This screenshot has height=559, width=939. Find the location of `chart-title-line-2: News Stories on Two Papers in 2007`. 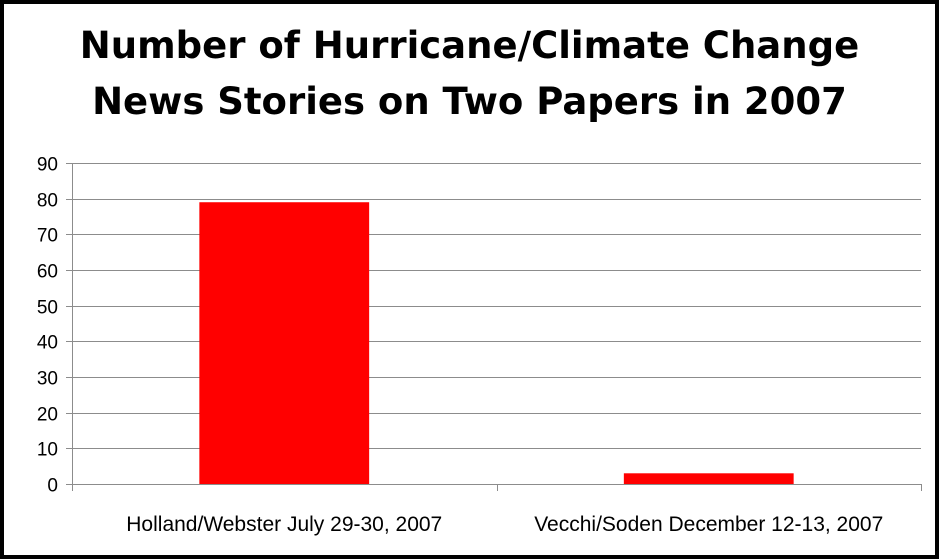

chart-title-line-2: News Stories on Two Papers in 2007 is located at coordinates (469, 101).